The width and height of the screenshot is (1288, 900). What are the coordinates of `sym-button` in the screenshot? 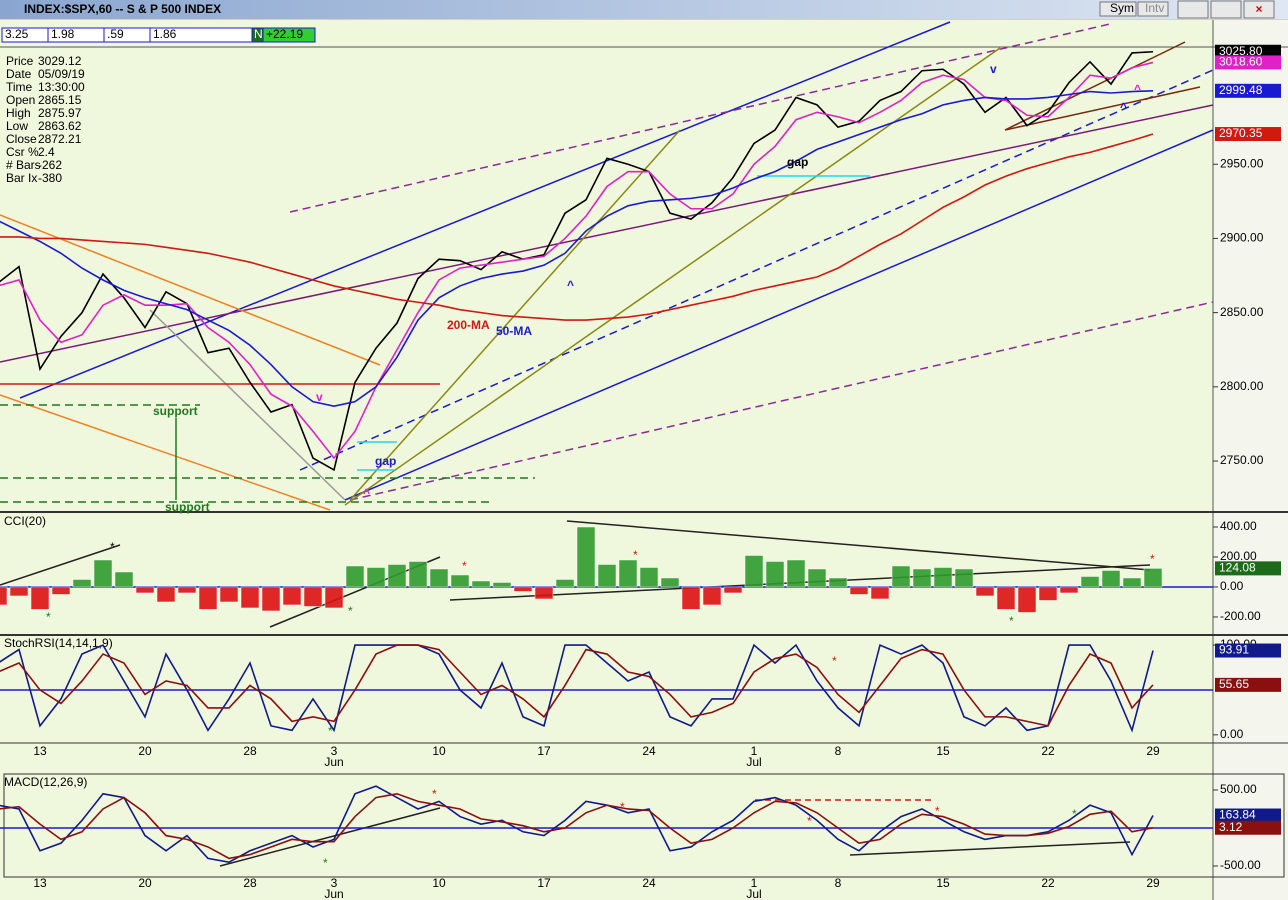 It's located at (1118, 9).